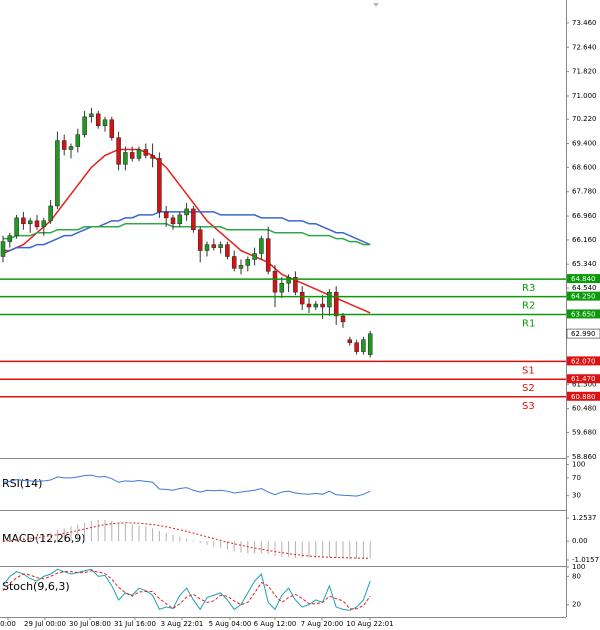 This screenshot has height=630, width=600. I want to click on level-name: R1, so click(528, 323).